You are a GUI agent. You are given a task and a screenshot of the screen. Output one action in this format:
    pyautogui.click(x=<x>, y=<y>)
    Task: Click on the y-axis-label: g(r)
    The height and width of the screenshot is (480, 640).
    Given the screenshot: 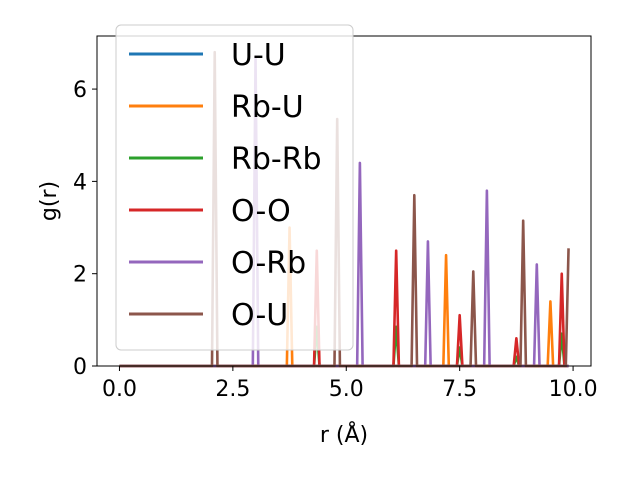 What is the action you would take?
    pyautogui.click(x=49, y=201)
    